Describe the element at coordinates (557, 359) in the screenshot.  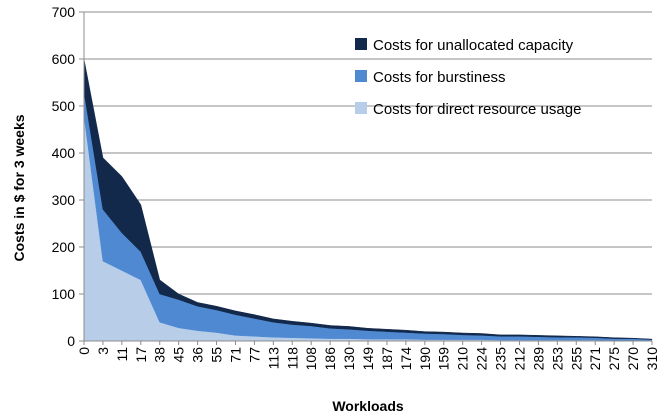
I see `x-tick-label-25: 253` at that location.